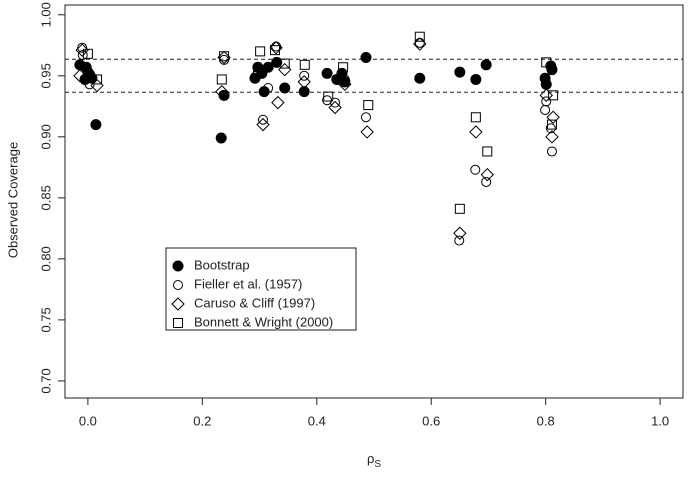 The height and width of the screenshot is (488, 691). Describe the element at coordinates (317, 420) in the screenshot. I see `x-tick-label: 0.4` at that location.